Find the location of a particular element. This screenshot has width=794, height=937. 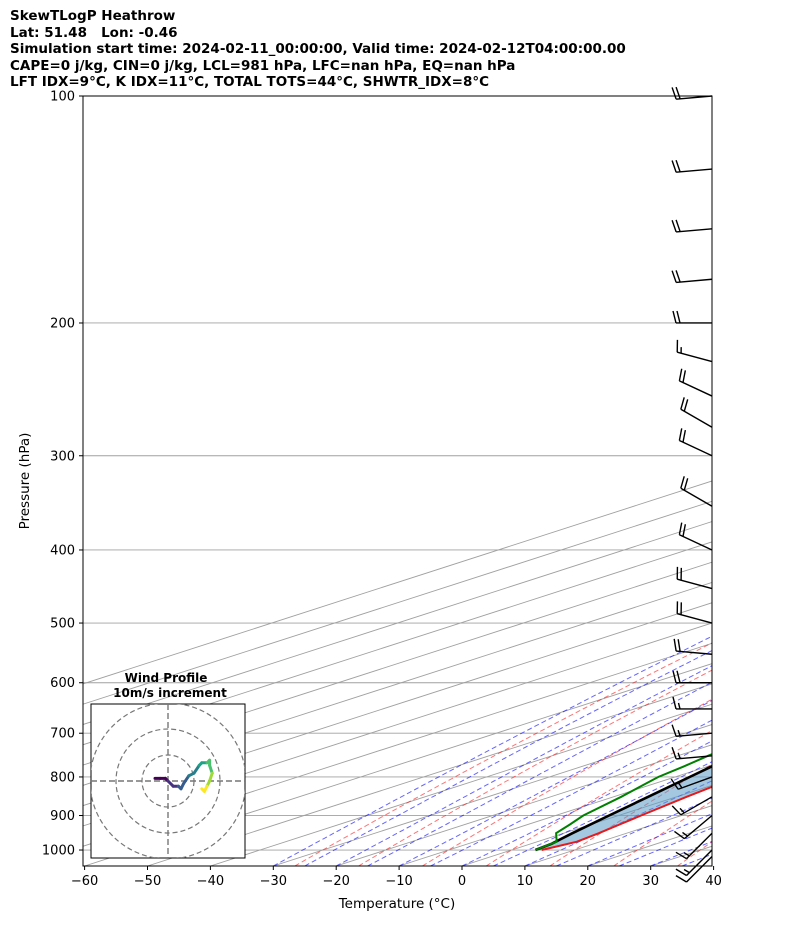

x-axis-label: Temperature (°C) is located at coordinates (397, 904).